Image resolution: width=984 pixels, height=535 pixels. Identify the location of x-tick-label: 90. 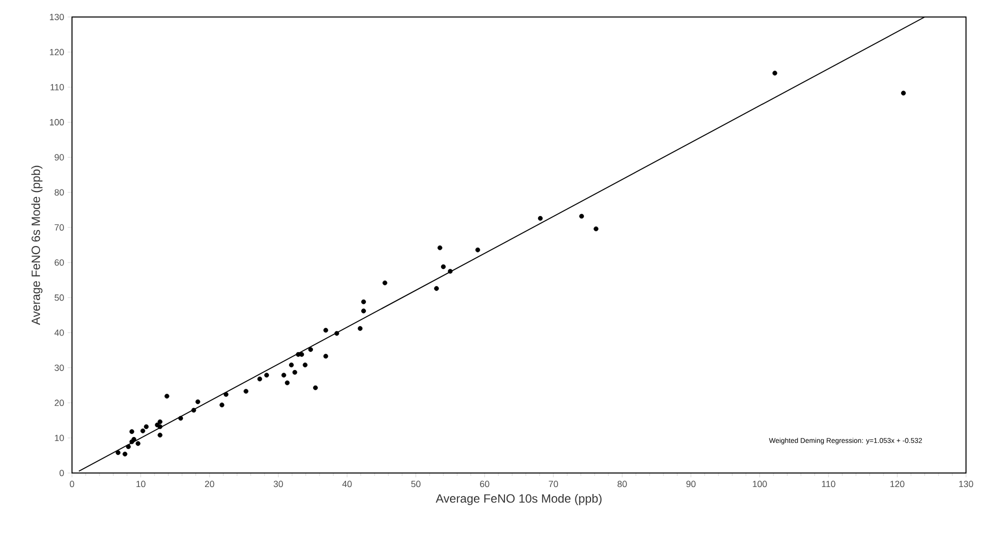
(691, 484).